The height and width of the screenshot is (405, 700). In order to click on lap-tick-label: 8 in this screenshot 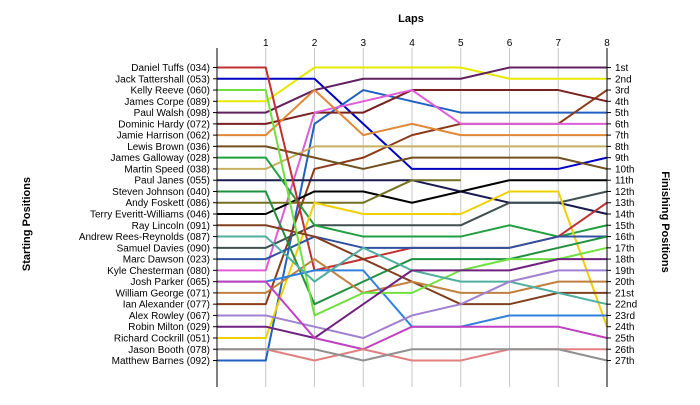, I will do `click(607, 43)`.